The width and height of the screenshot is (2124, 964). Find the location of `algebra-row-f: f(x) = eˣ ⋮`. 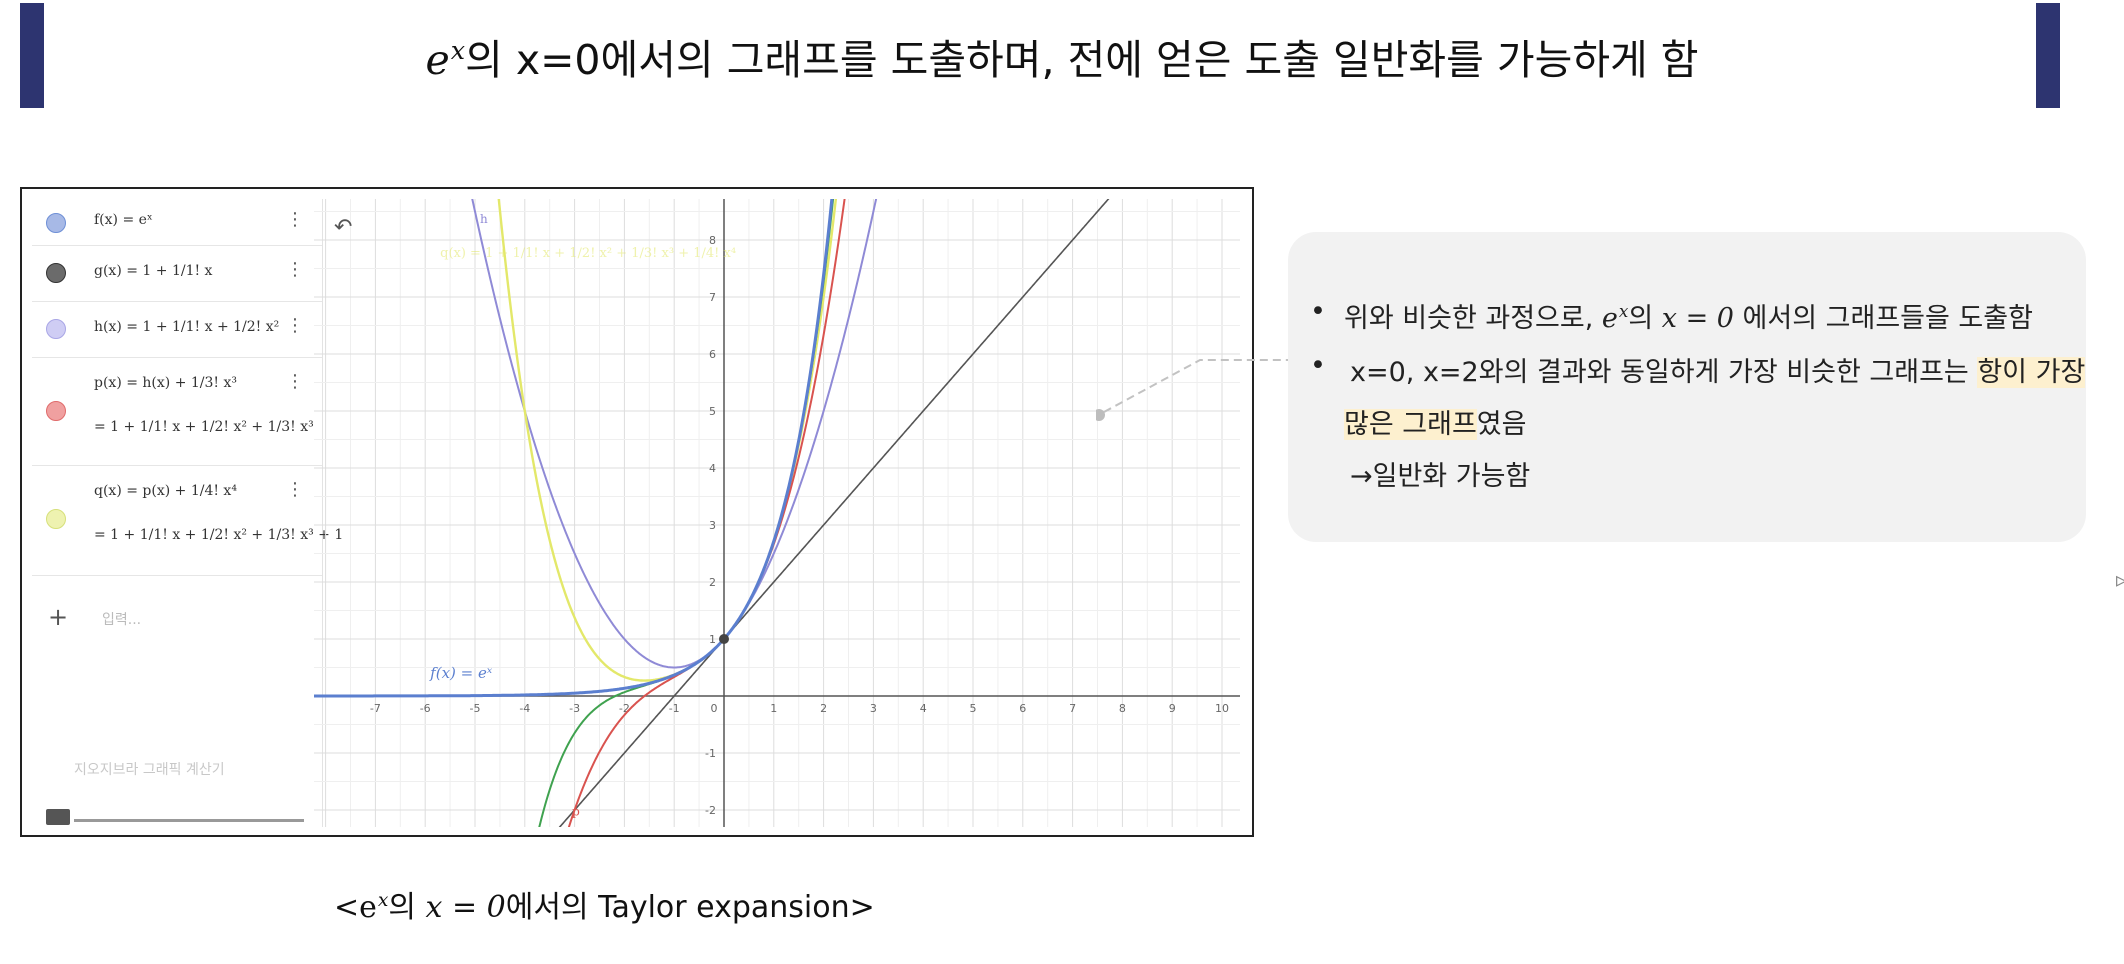

algebra-row-f: f(x) = eˣ ⋮ is located at coordinates (177, 222).